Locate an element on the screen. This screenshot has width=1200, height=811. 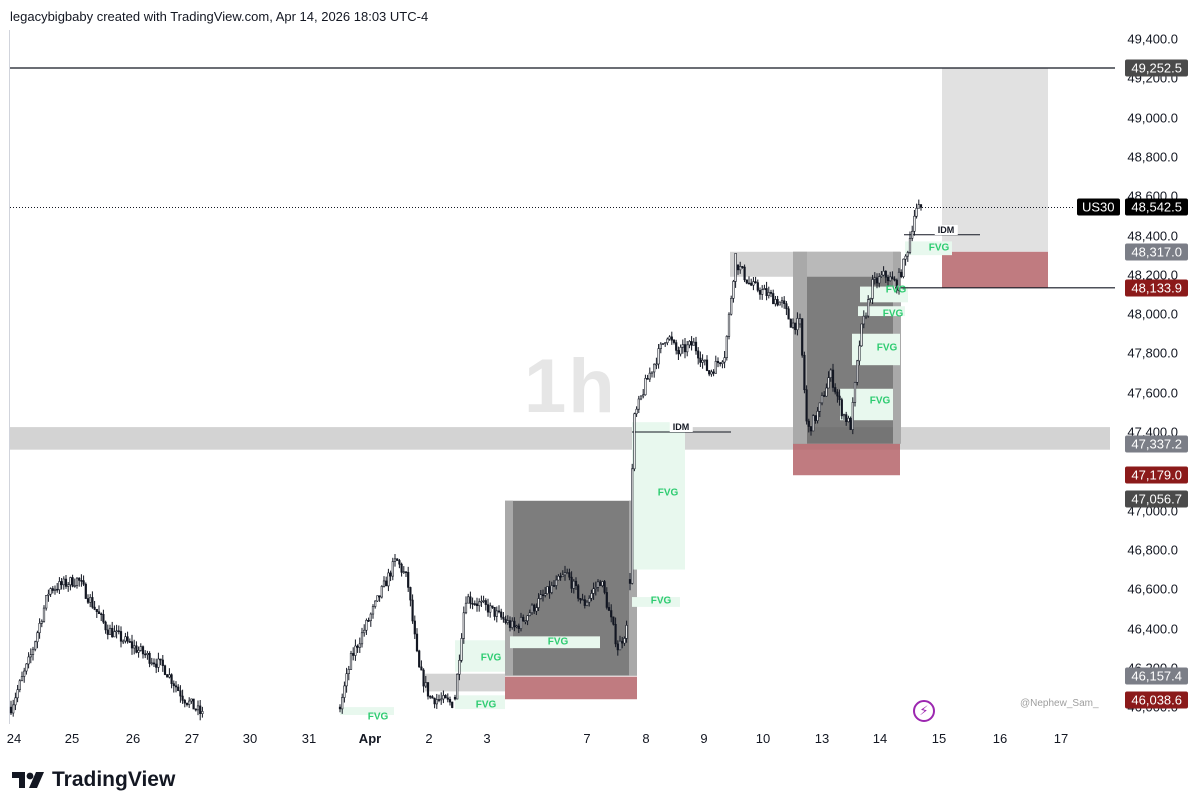
price-tick-label: 48,800.0 is located at coordinates (1152, 157).